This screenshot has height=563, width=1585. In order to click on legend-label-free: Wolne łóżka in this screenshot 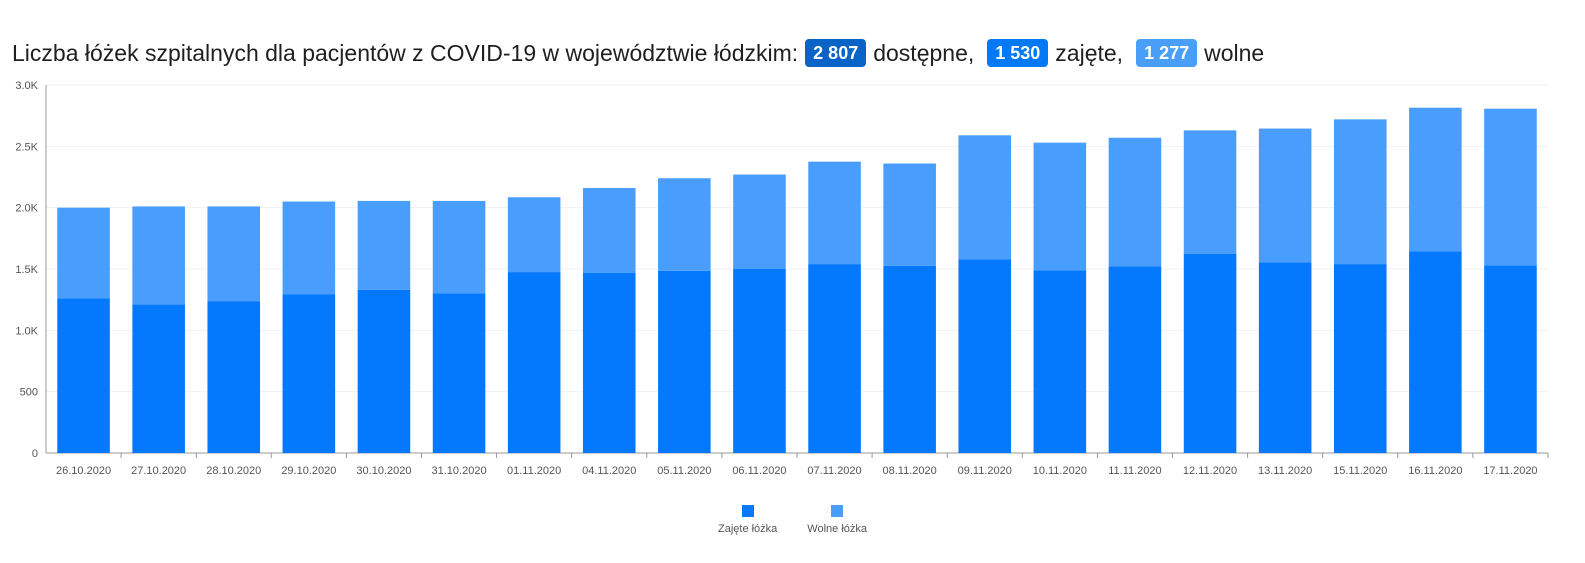, I will do `click(837, 529)`.